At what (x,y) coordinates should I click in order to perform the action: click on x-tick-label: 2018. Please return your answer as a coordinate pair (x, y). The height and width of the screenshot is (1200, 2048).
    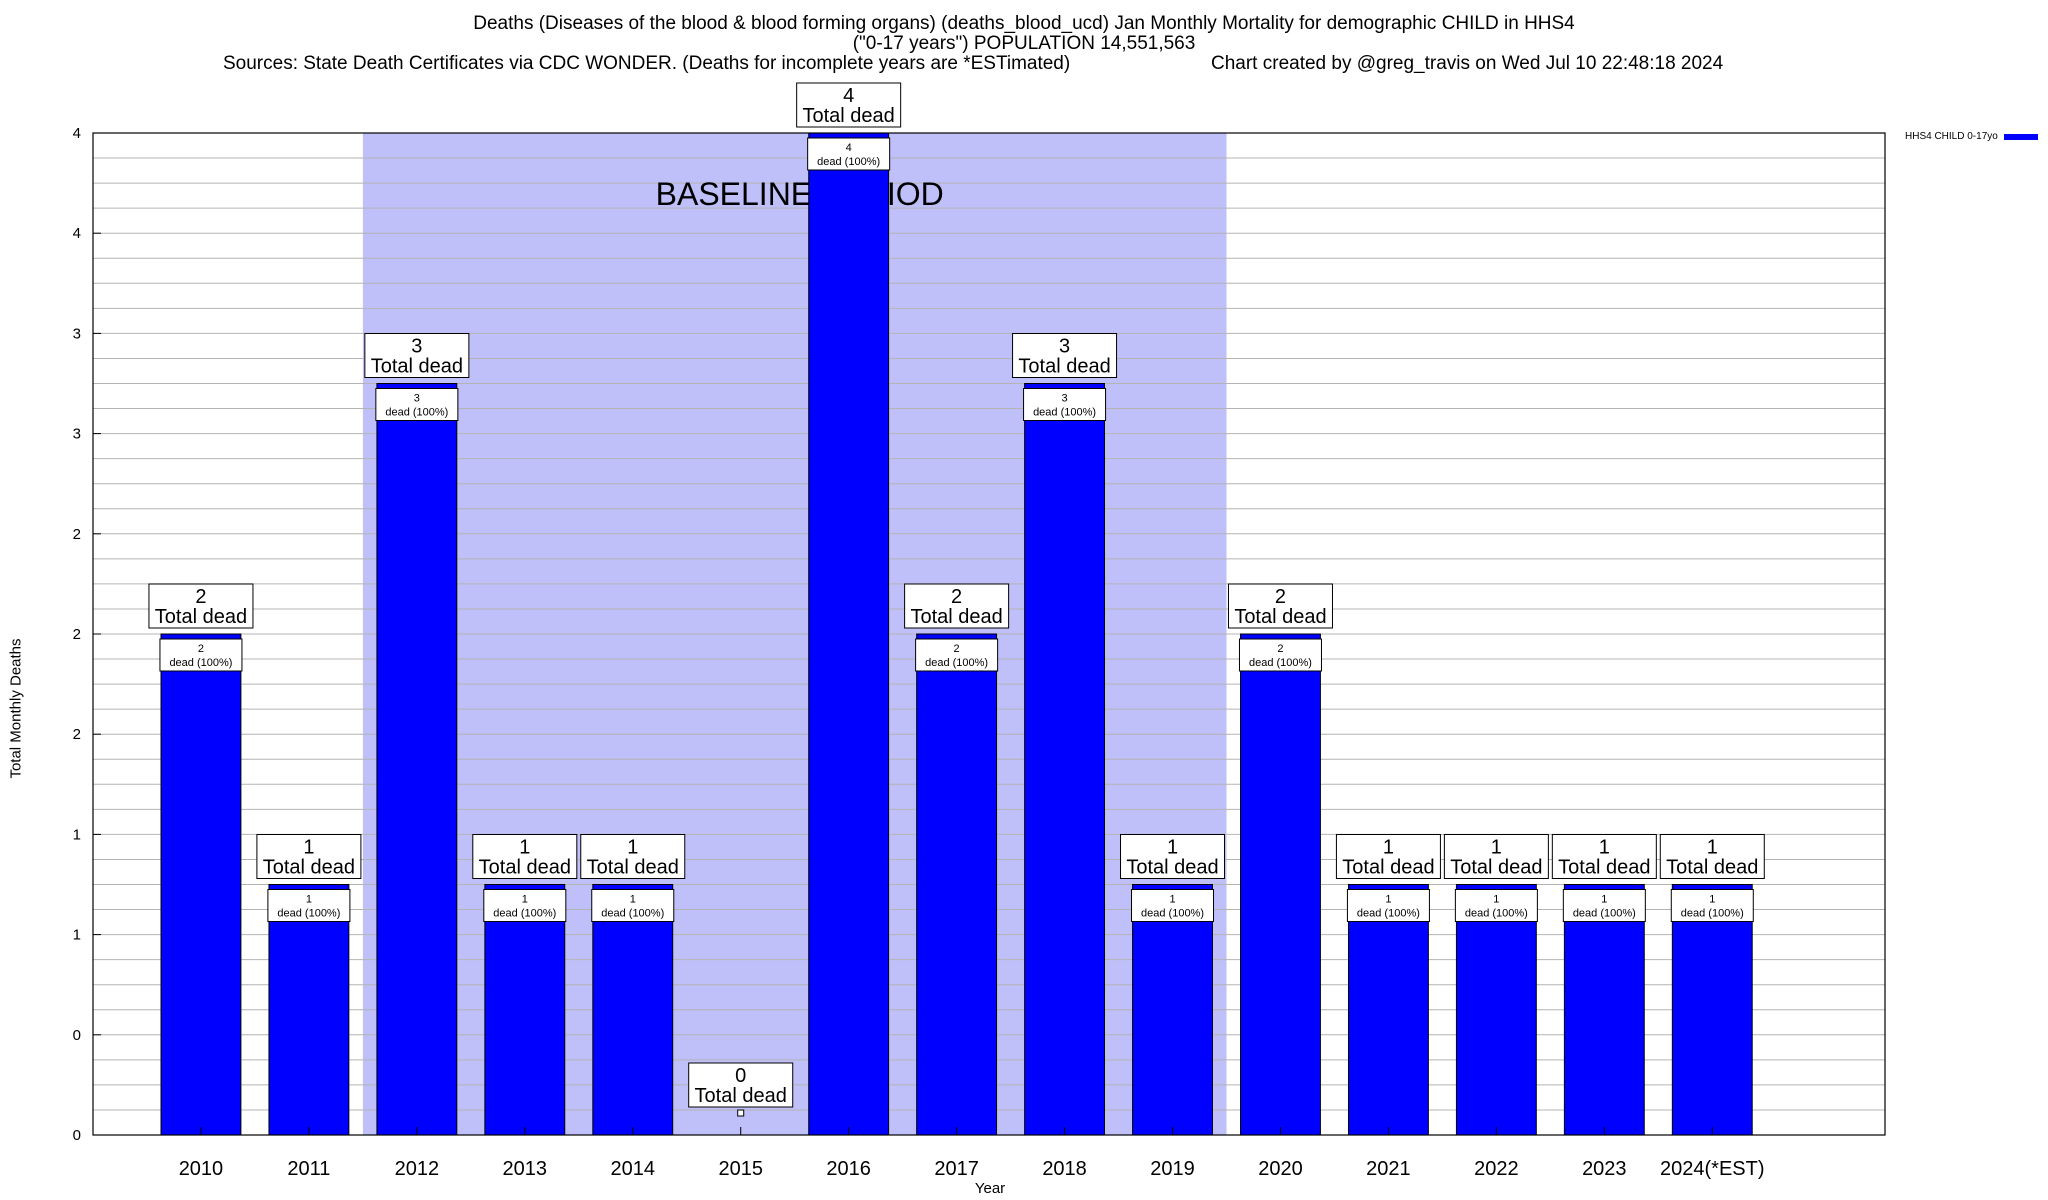
    Looking at the image, I should click on (1064, 1169).